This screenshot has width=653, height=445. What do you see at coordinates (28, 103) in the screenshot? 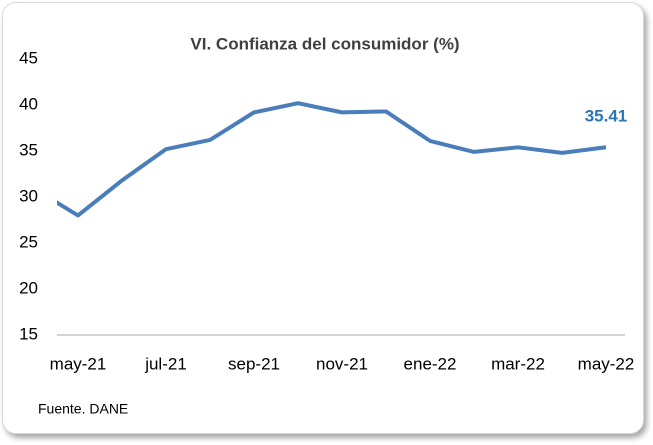
I see `y-tick-label: 40` at bounding box center [28, 103].